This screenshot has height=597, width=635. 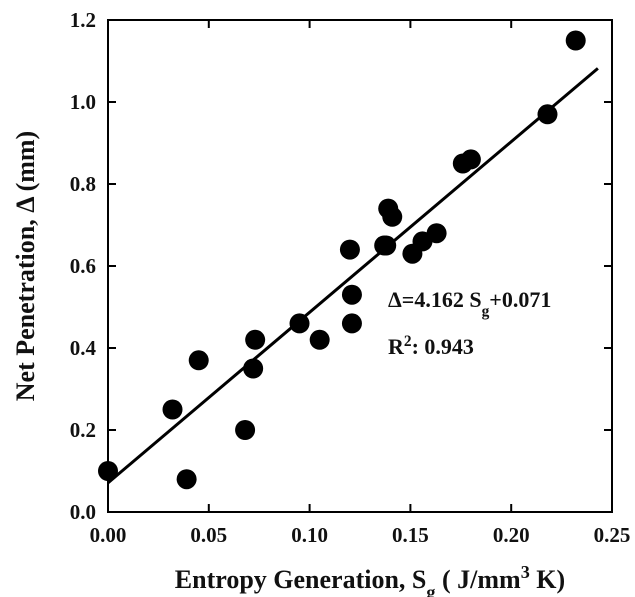 I want to click on x-axis-label-part: ( J/mm, so click(x=479, y=579).